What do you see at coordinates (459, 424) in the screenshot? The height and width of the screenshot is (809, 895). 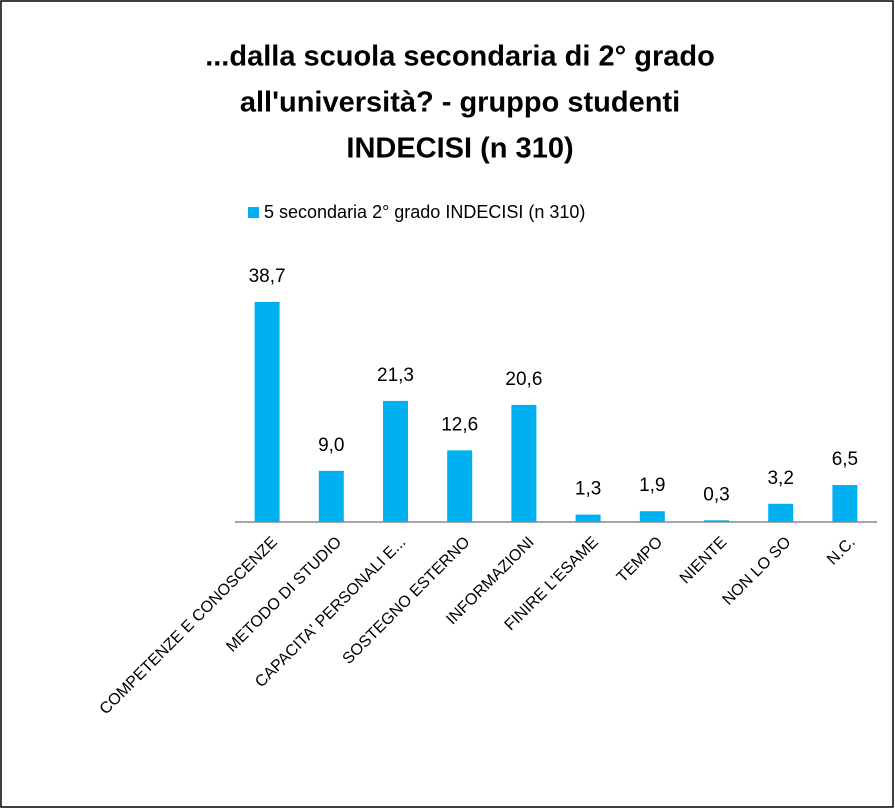 I see `data-label: 12,6` at bounding box center [459, 424].